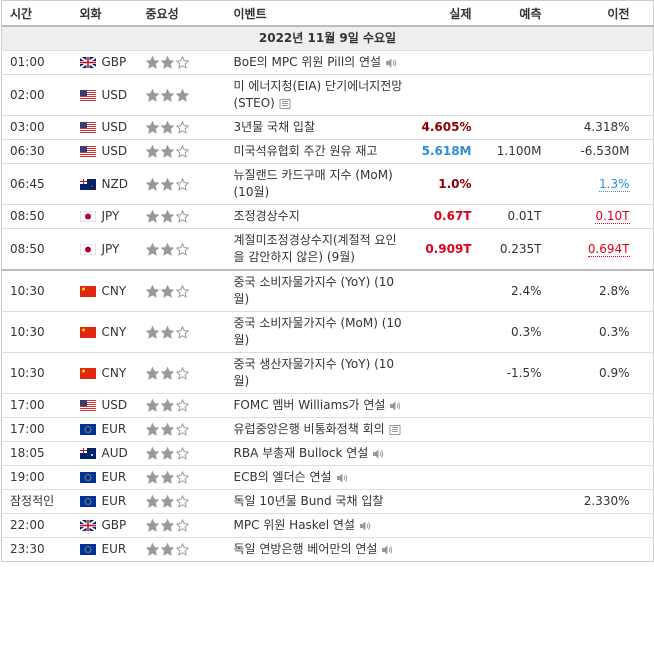 Image resolution: width=654 pixels, height=647 pixels. Describe the element at coordinates (104, 290) in the screenshot. I see `currency-cell: CNY` at that location.